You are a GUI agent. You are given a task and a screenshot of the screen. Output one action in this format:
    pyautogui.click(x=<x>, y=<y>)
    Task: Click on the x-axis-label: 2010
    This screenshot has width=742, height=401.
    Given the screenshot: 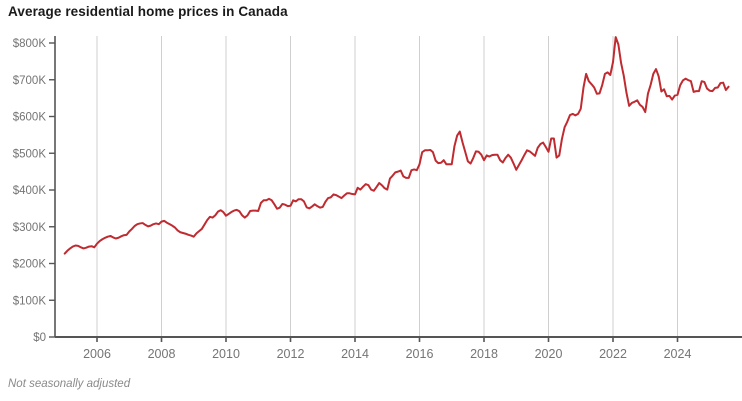 What is the action you would take?
    pyautogui.click(x=226, y=354)
    